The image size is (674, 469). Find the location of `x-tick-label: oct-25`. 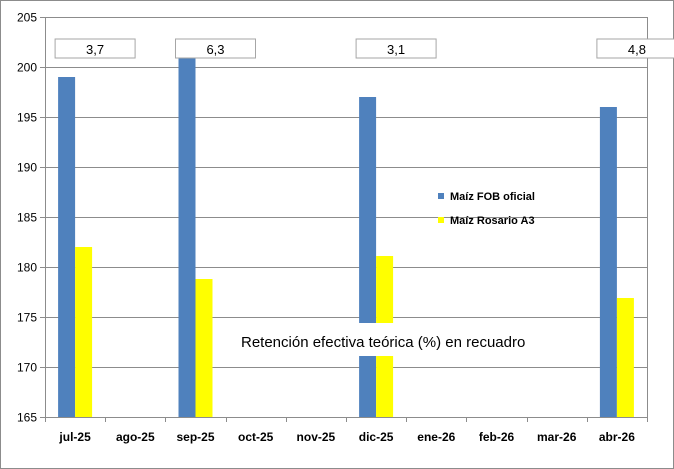

x-tick-label: oct-25 is located at coordinates (256, 437).